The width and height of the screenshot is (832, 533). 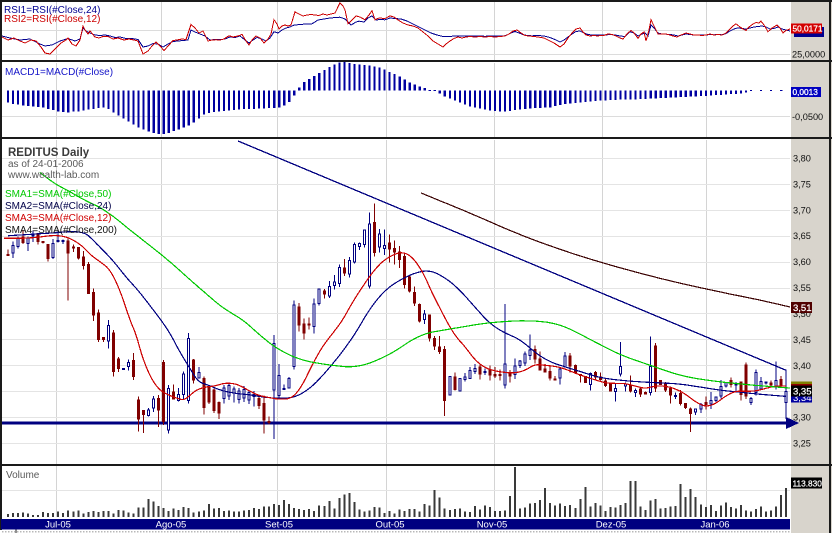 What do you see at coordinates (802, 444) in the screenshot?
I see `svg-text: 3,25` at bounding box center [802, 444].